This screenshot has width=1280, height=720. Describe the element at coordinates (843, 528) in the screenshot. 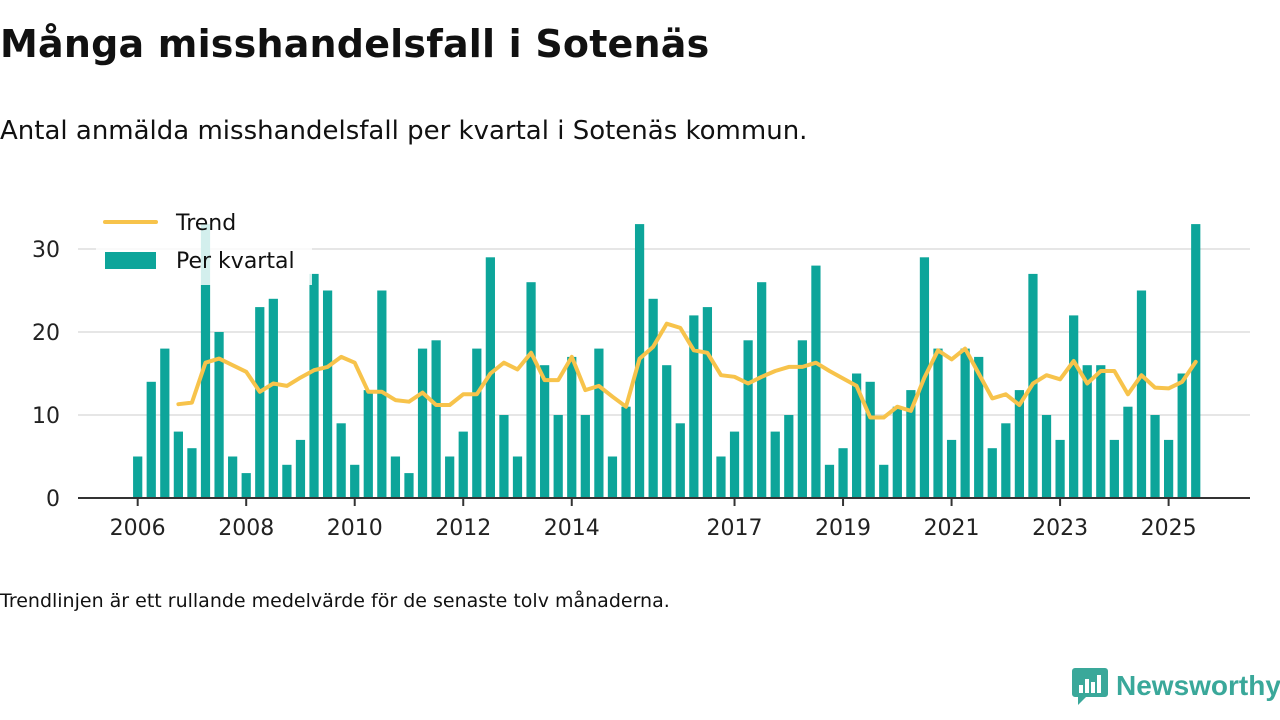

I see `x-tick-label: 2019` at that location.